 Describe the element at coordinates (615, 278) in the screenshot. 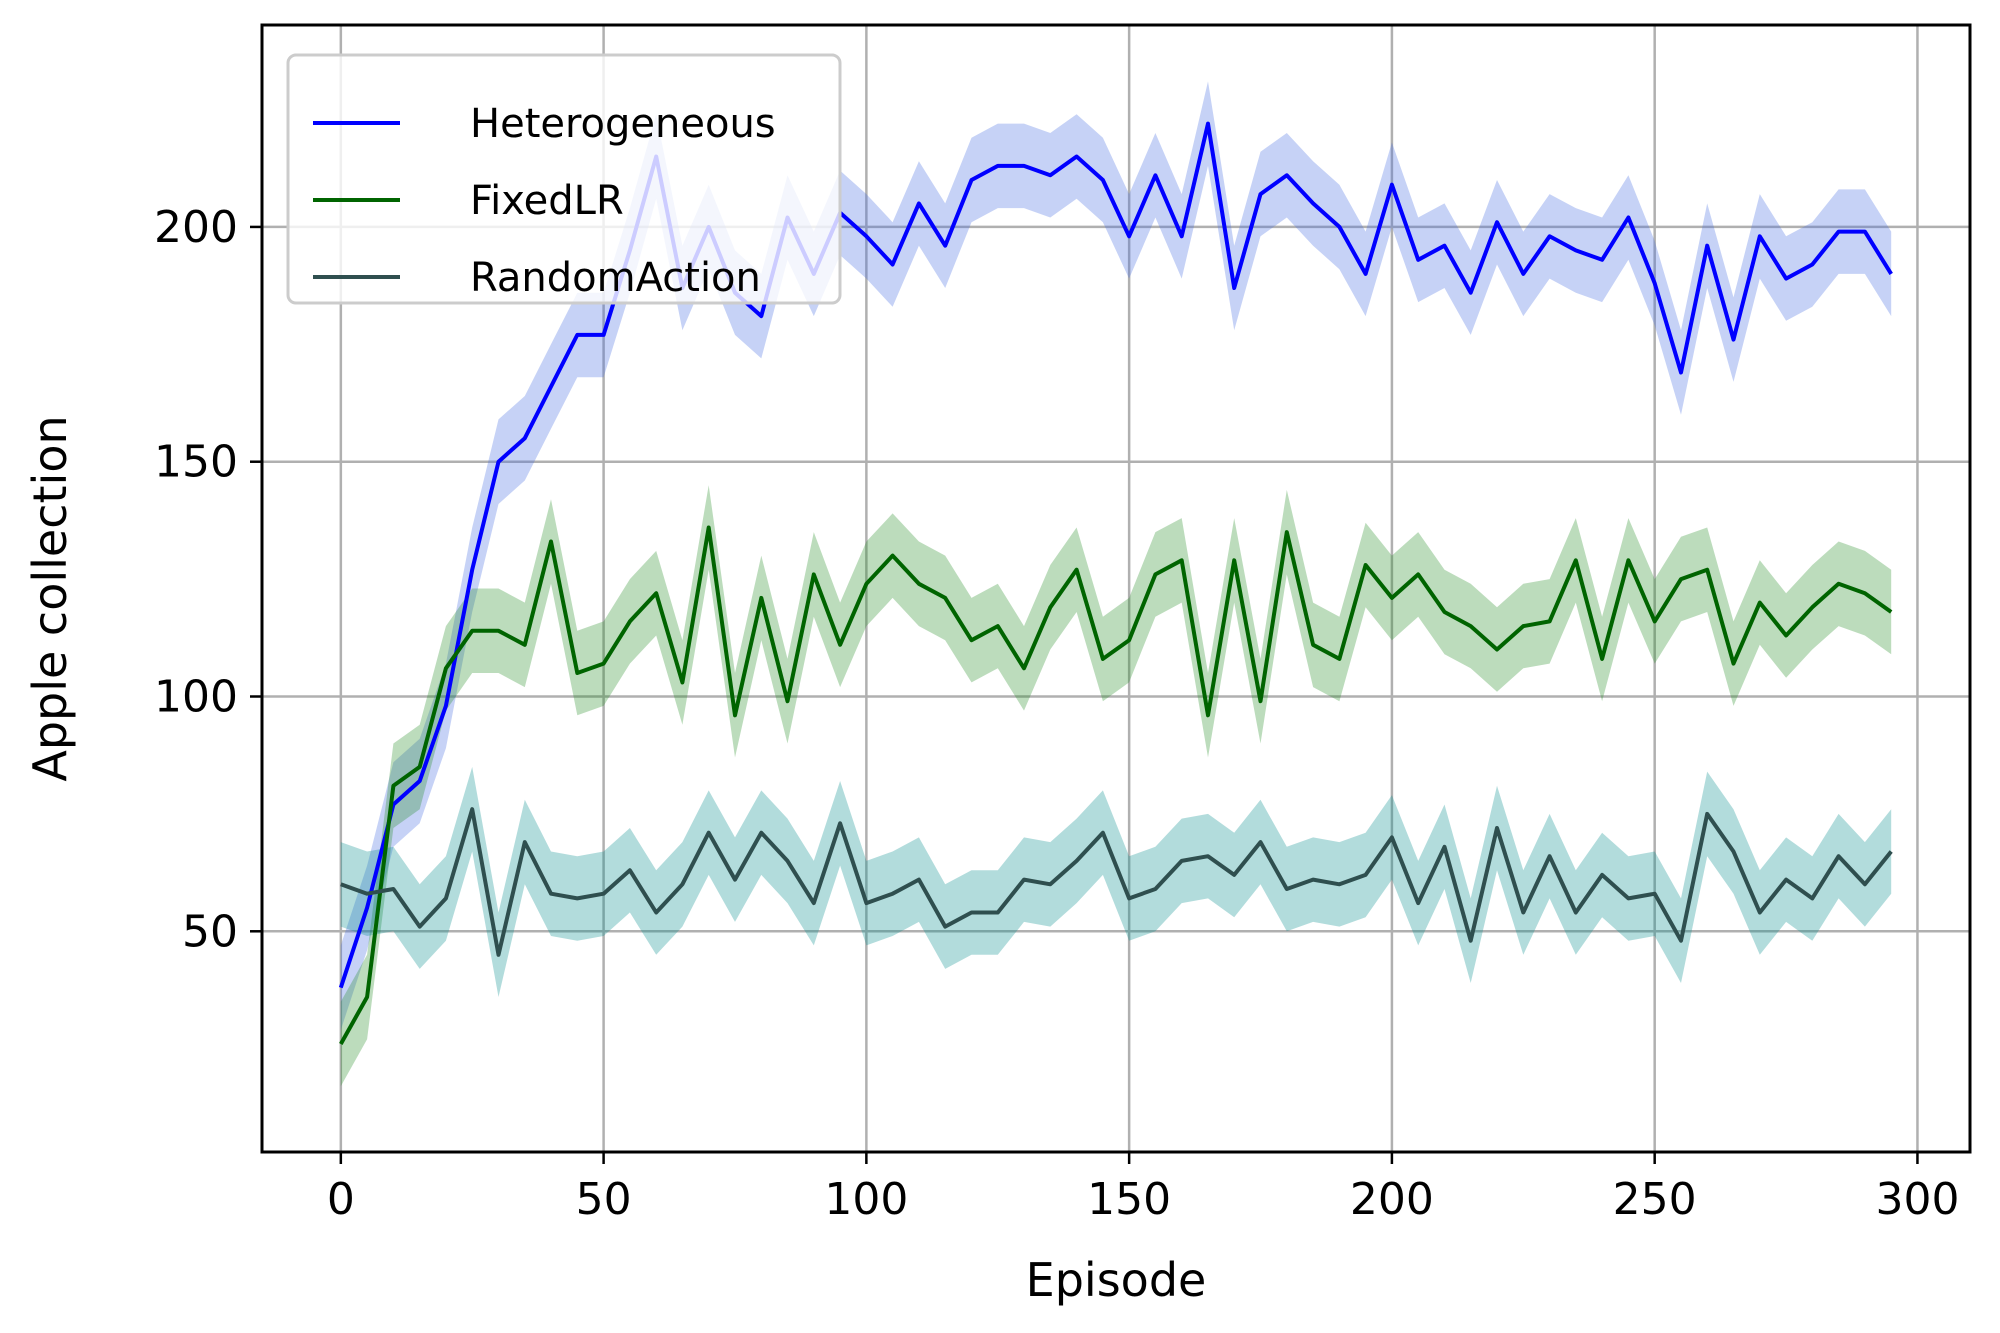

I see `legend-label: RandomAction` at that location.